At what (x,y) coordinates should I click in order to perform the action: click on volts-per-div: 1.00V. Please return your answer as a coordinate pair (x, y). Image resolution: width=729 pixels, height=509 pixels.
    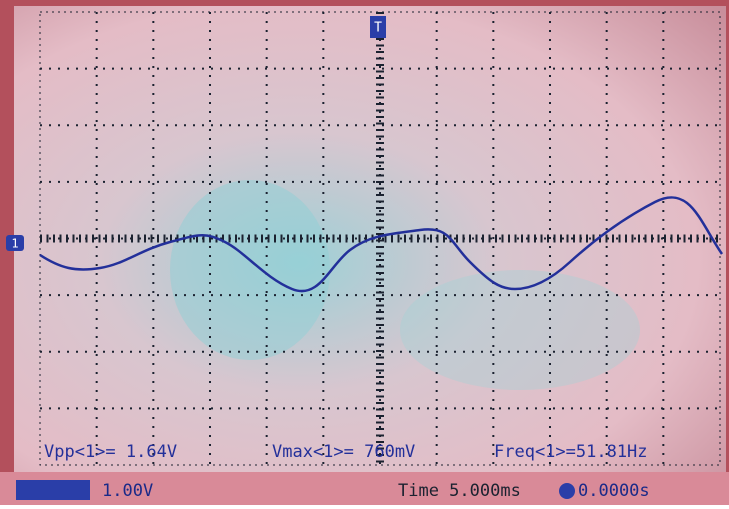
    Looking at the image, I should click on (127, 491).